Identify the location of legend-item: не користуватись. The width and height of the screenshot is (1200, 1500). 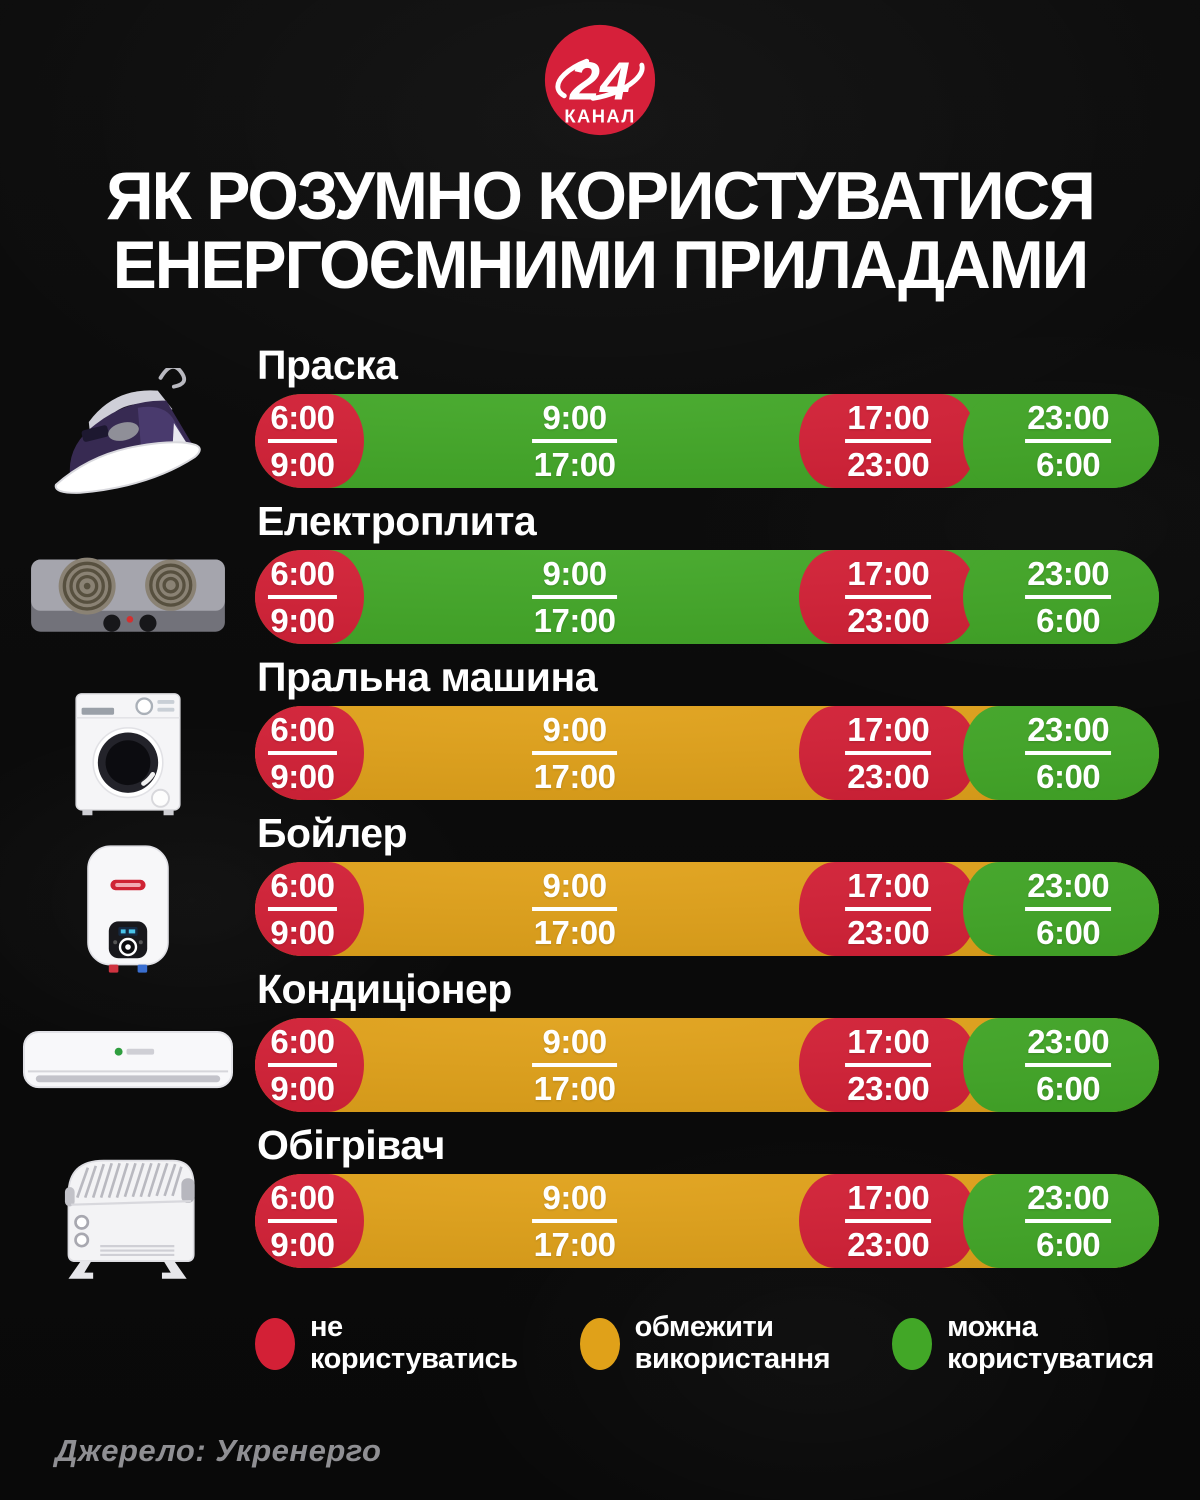
(386, 1343).